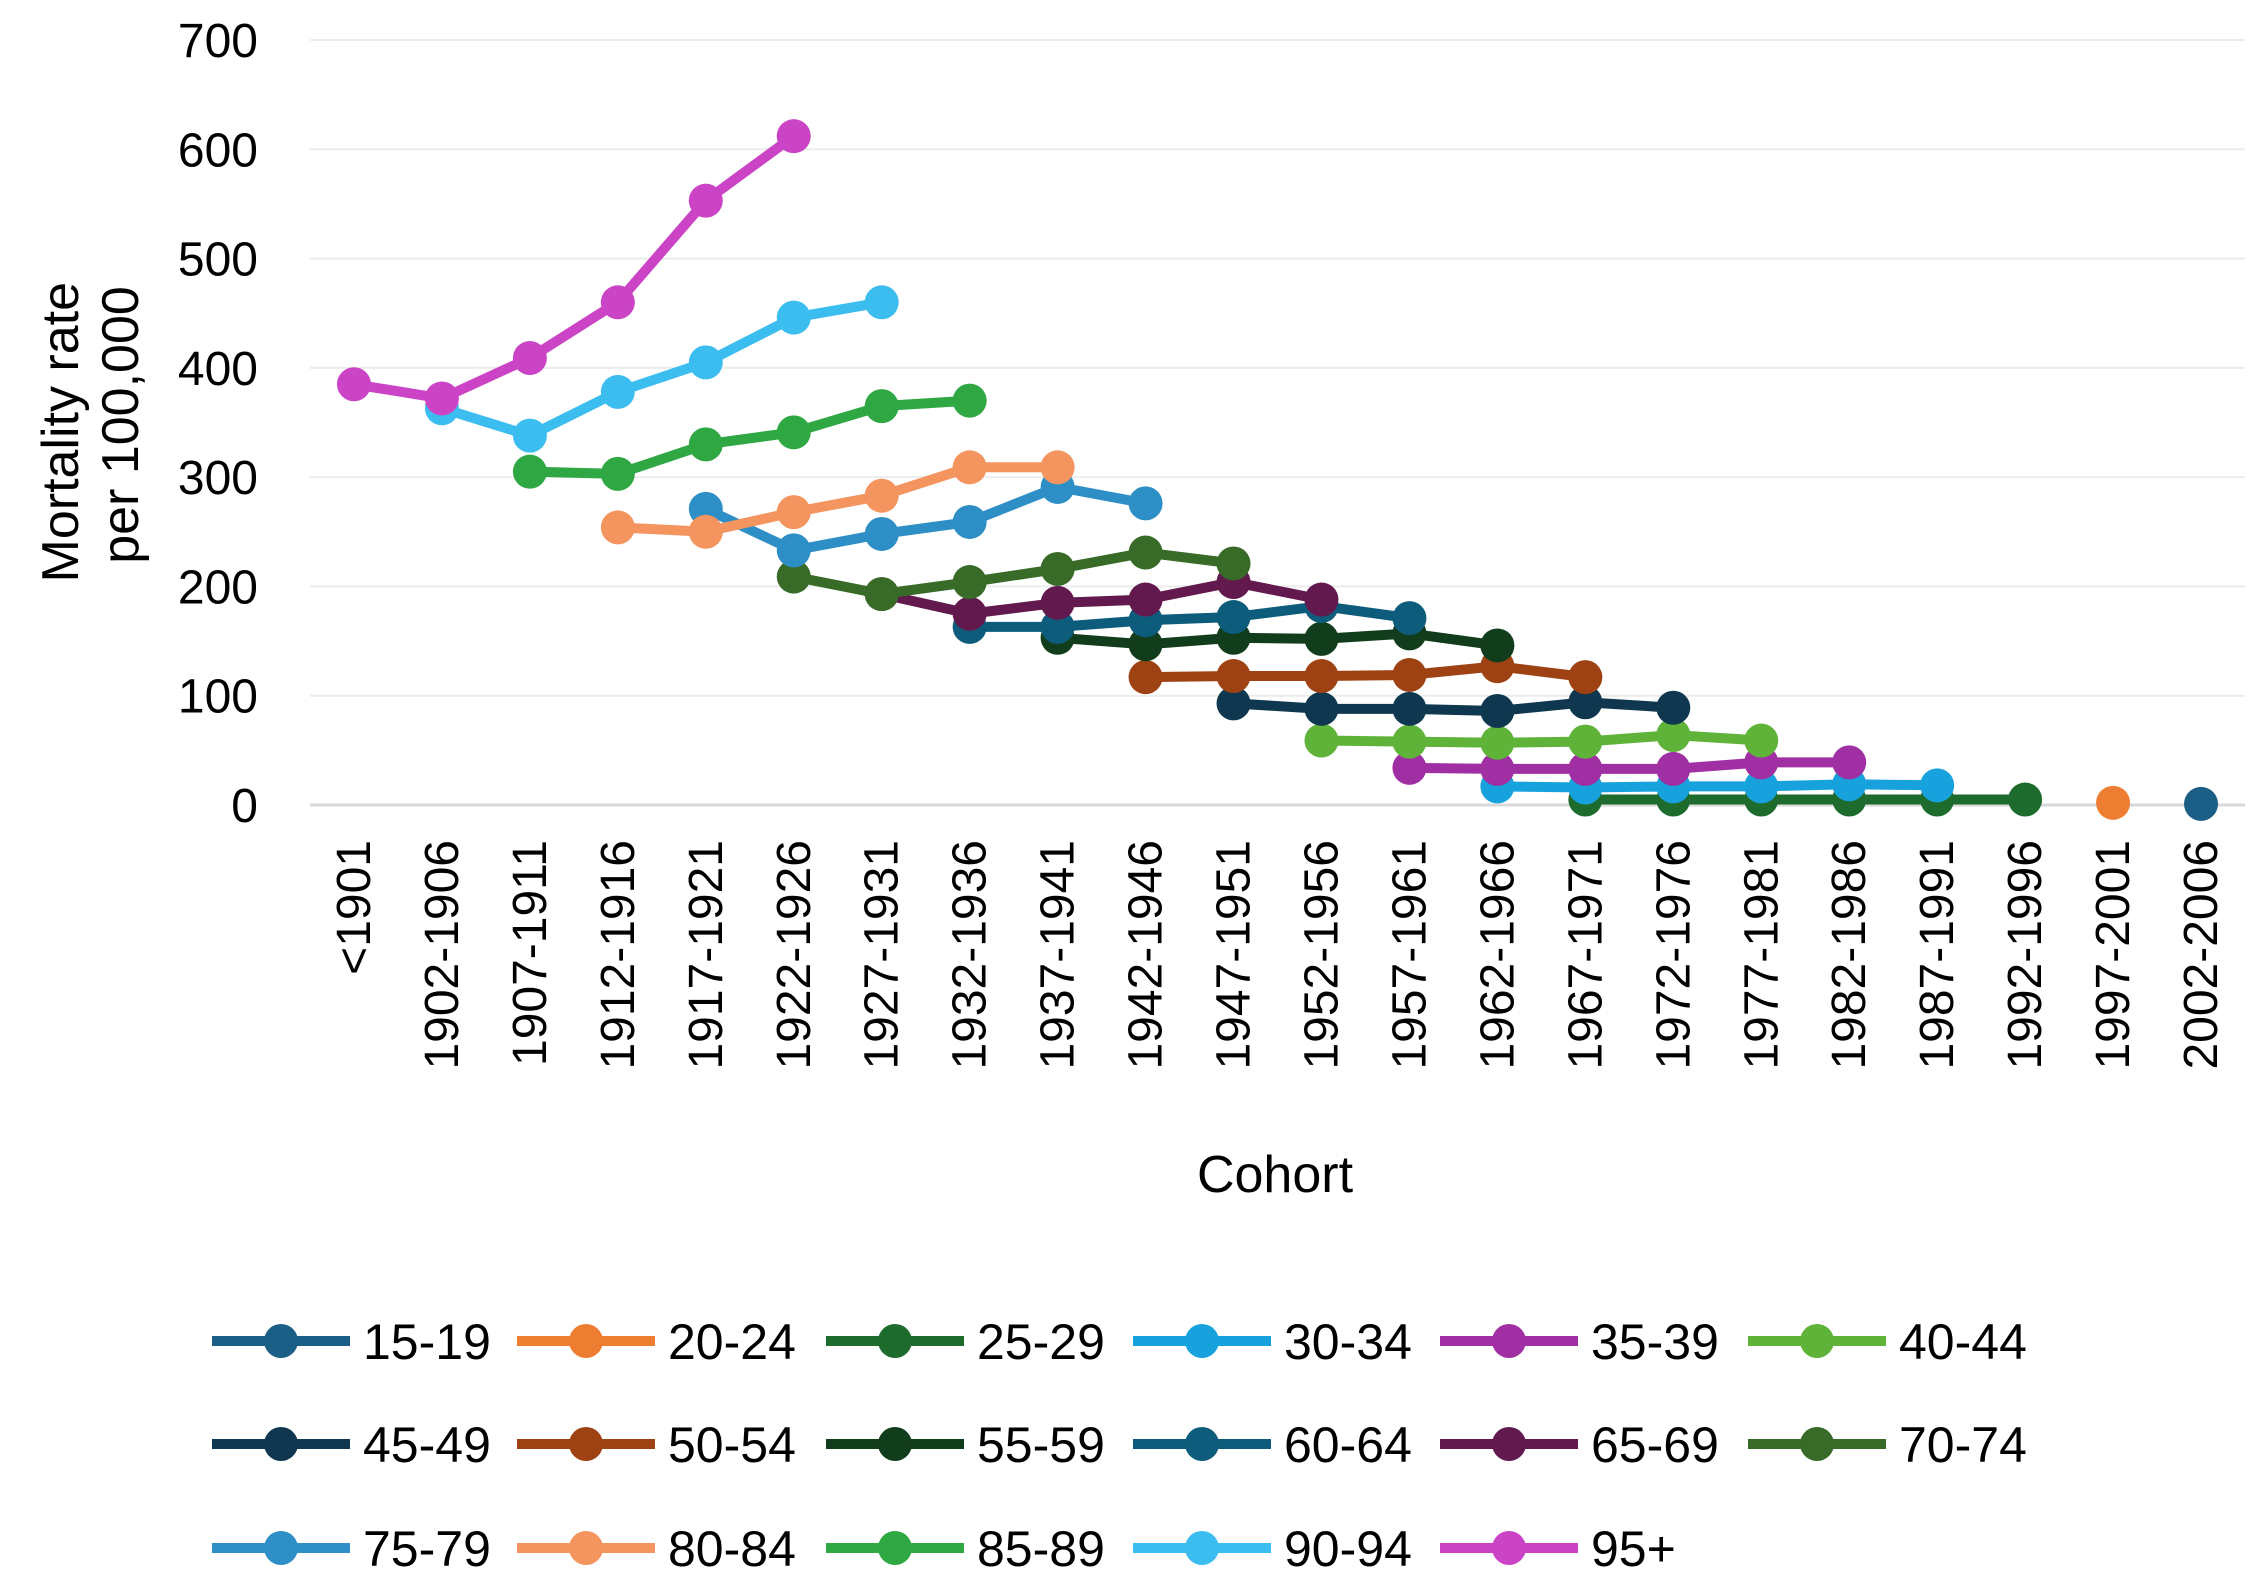 This screenshot has width=2256, height=1589. I want to click on x-axis-title: Cohort, so click(1275, 1175).